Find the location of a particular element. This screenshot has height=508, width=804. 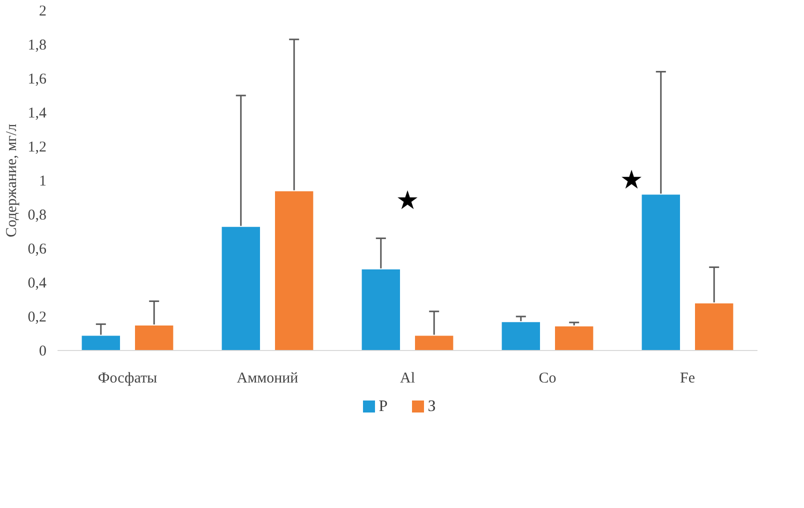

y-tick-label: 1 is located at coordinates (42, 182).